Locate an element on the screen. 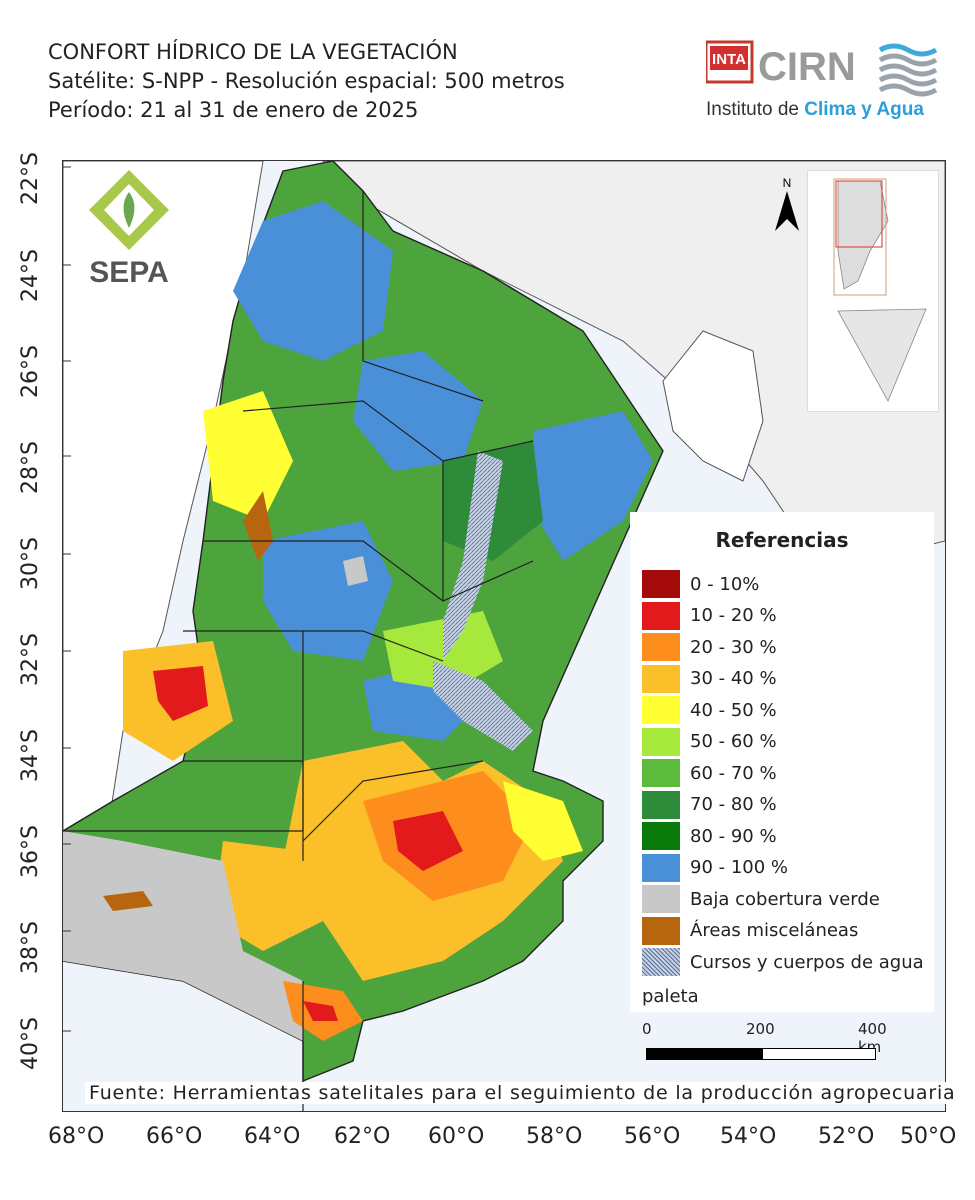 Image resolution: width=975 pixels, height=1200 pixels. lon-label: 56°O is located at coordinates (652, 1136).